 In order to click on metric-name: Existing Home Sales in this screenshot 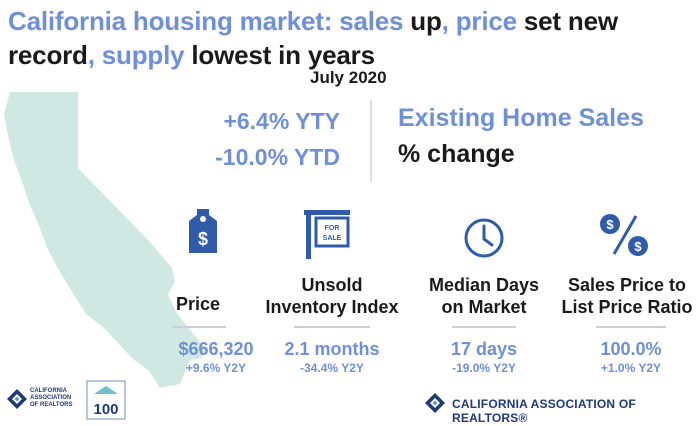, I will do `click(521, 118)`.